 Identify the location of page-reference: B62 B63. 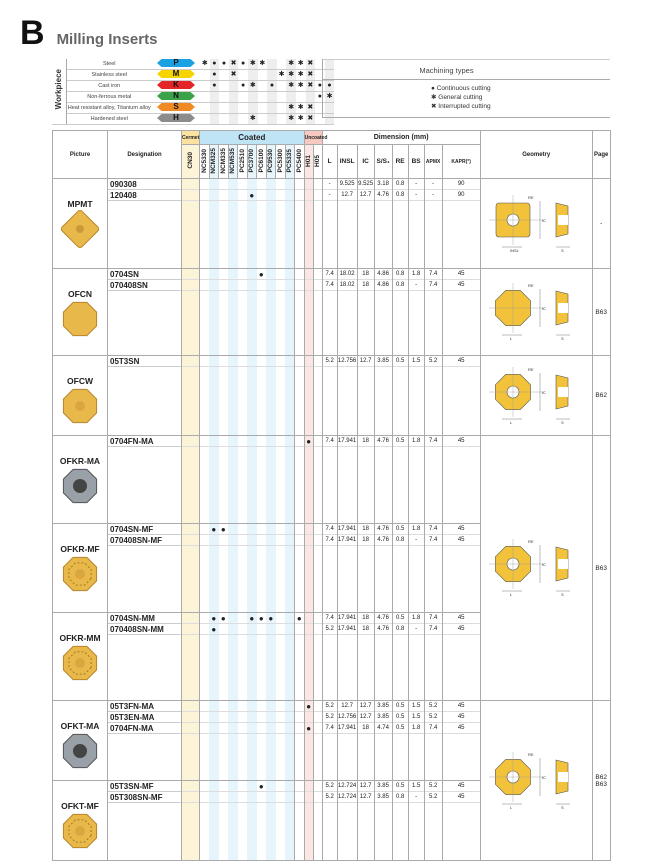
(601, 780).